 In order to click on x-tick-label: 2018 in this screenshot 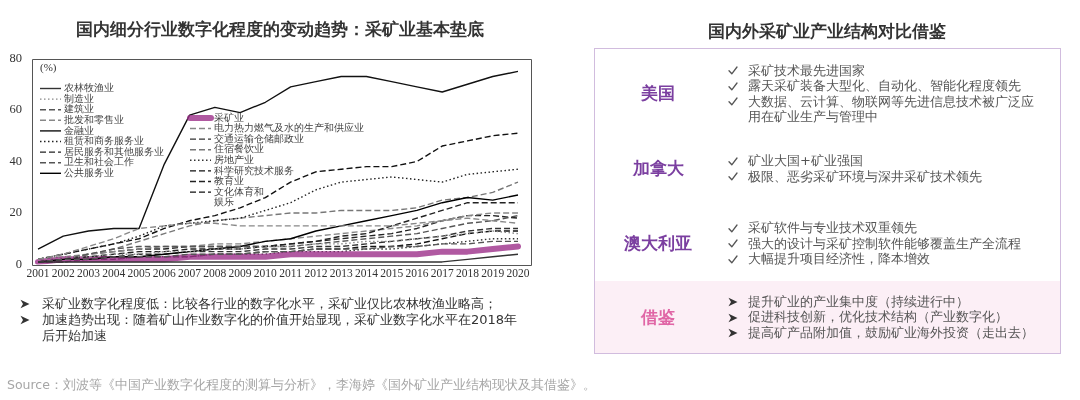, I will do `click(467, 273)`.